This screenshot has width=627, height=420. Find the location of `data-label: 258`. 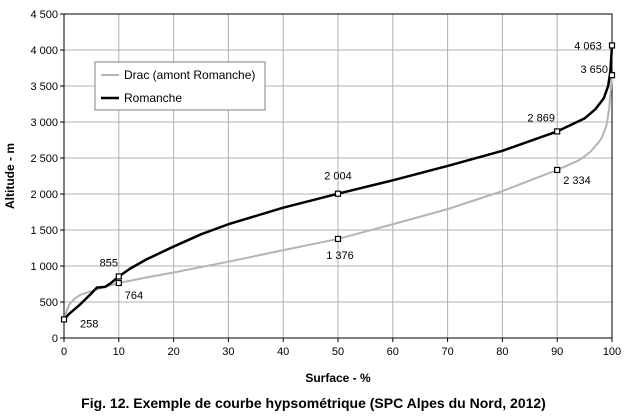

data-label: 258 is located at coordinates (89, 324).